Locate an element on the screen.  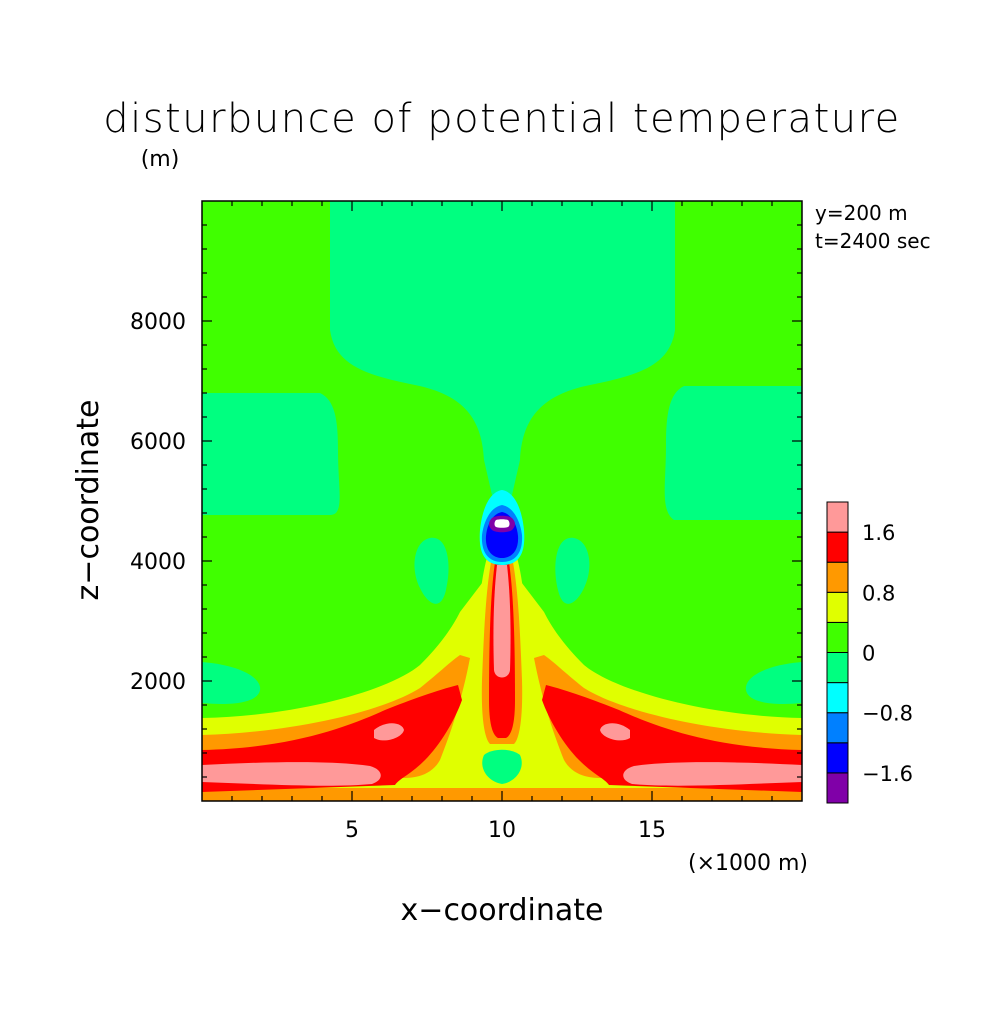
contour-upper-negative-column is located at coordinates (502, 348).